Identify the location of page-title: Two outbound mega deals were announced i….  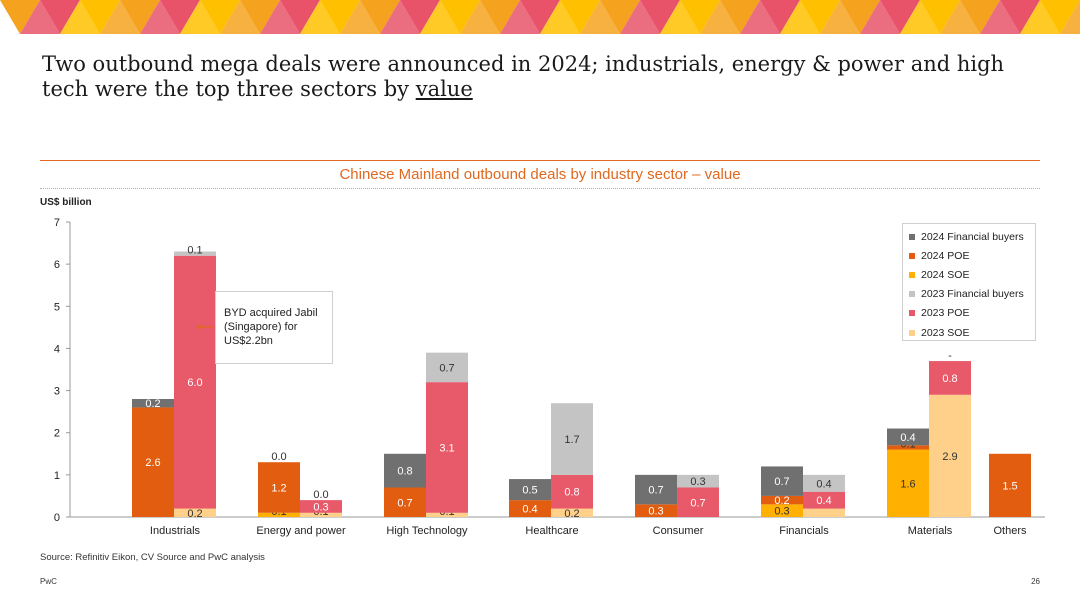
(523, 76).